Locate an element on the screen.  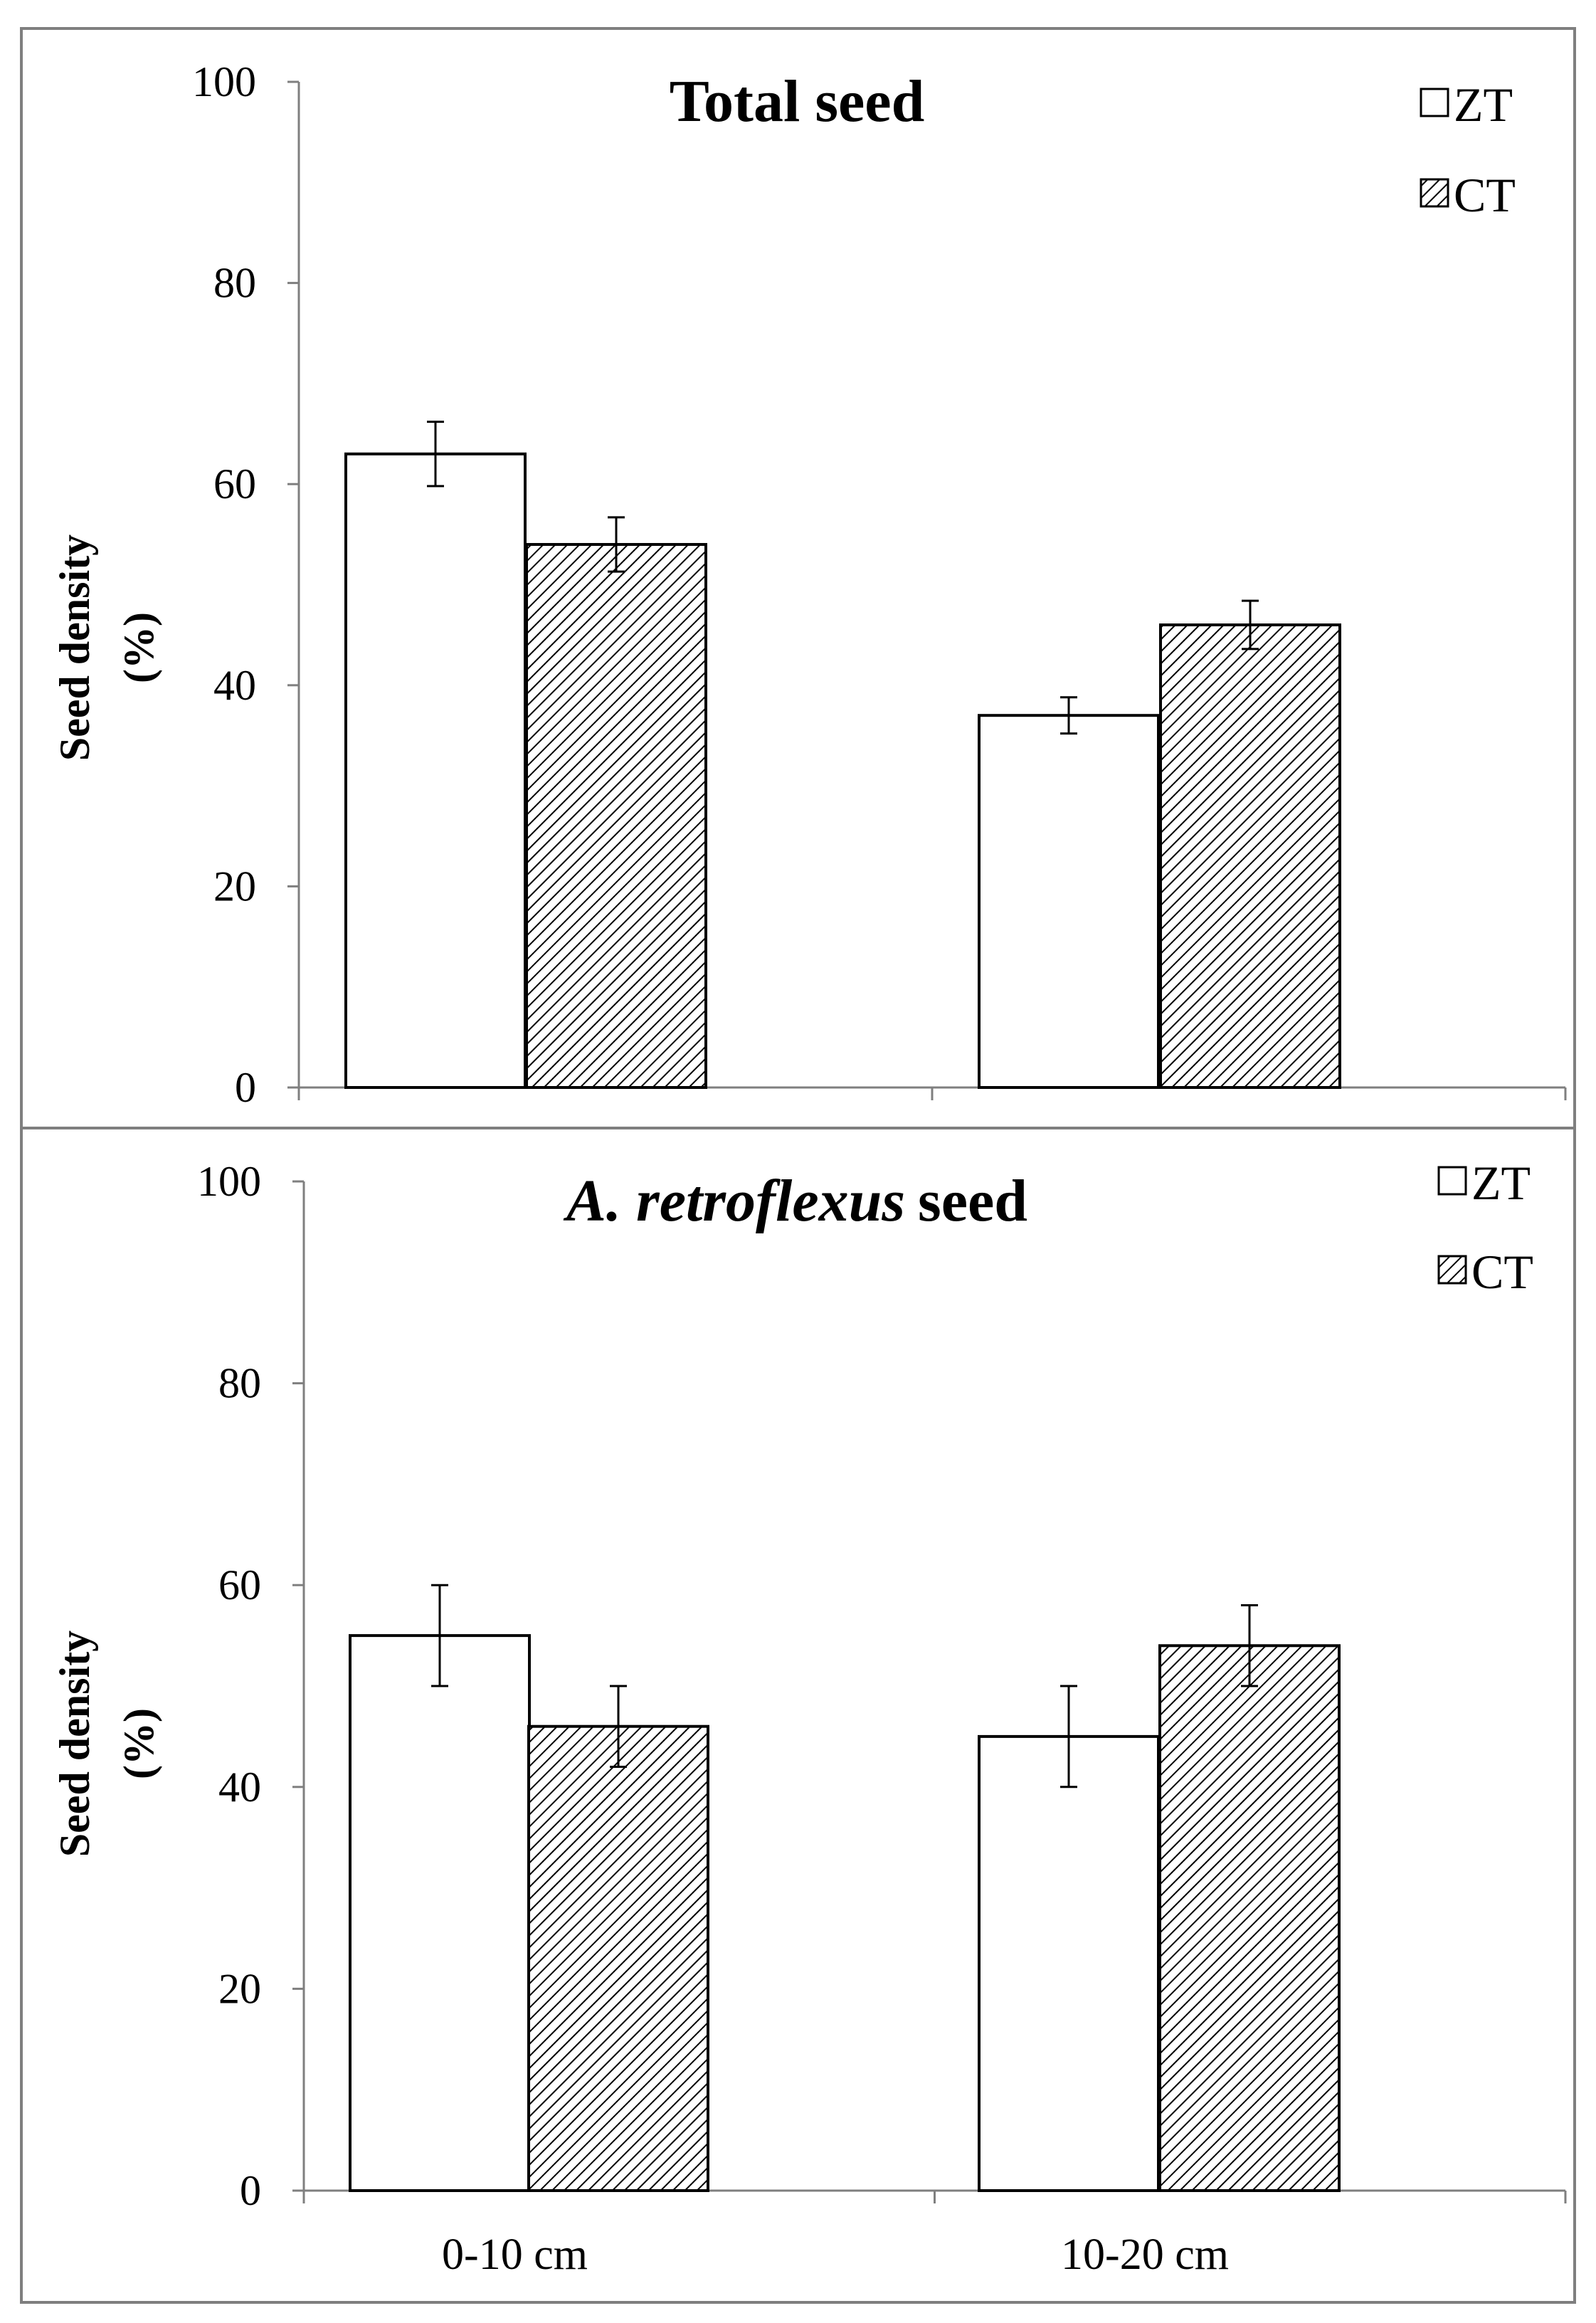
chart-title: Total seed is located at coordinates (797, 101).